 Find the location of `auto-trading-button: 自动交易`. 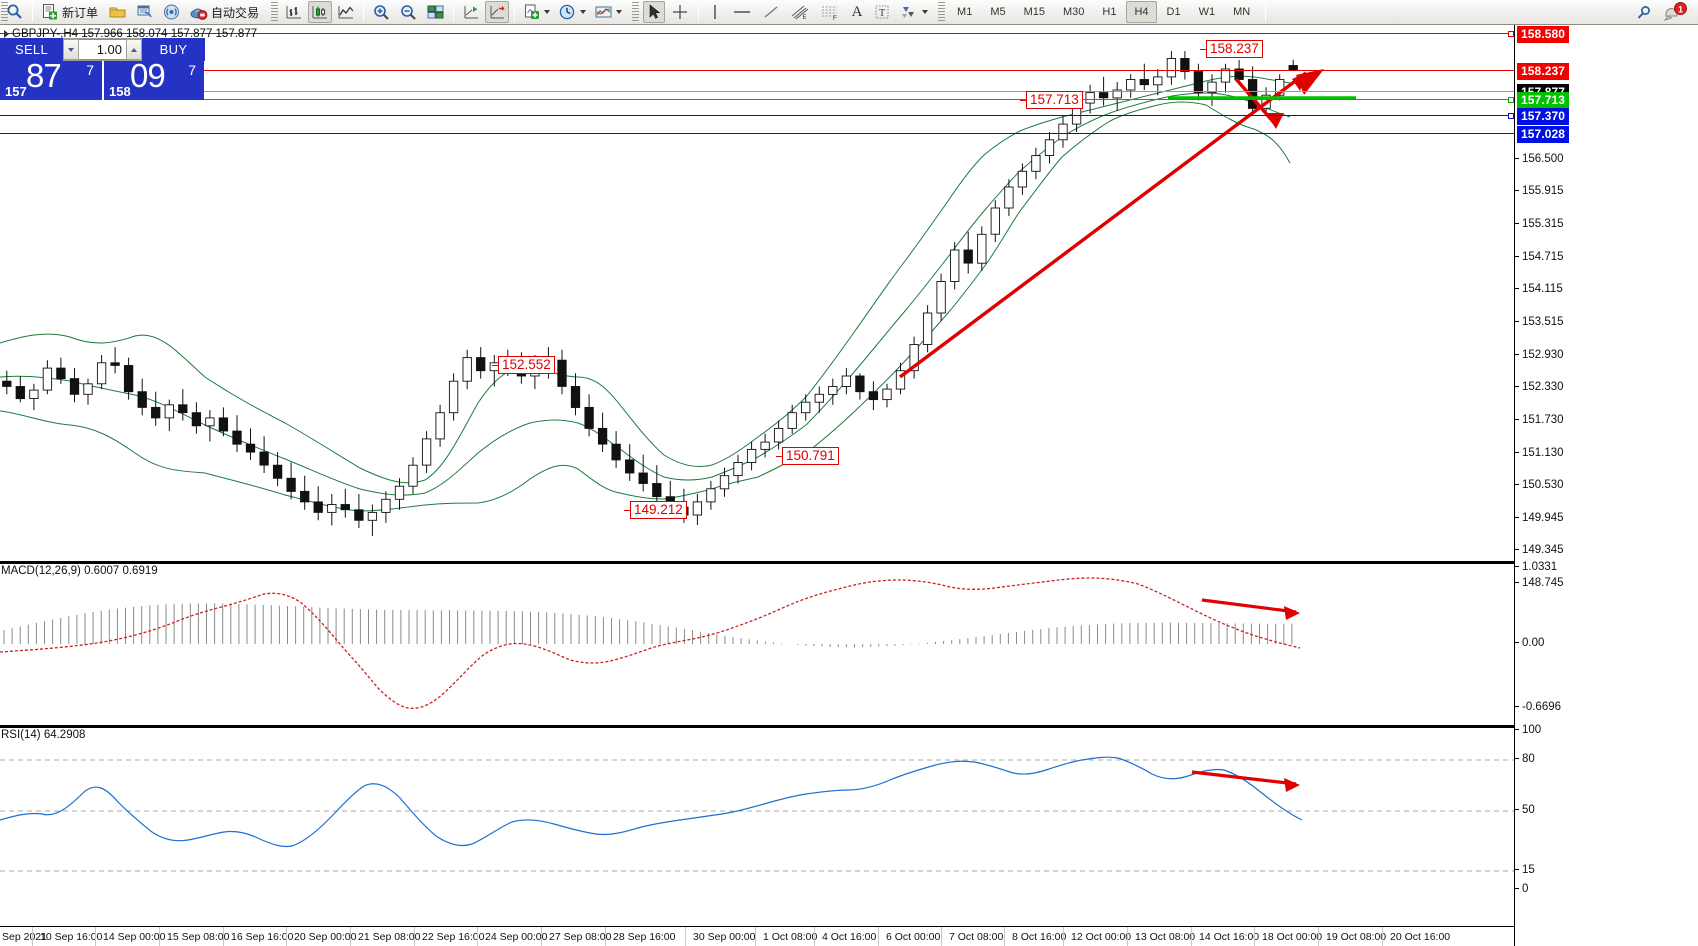

auto-trading-button: 自动交易 is located at coordinates (224, 12).